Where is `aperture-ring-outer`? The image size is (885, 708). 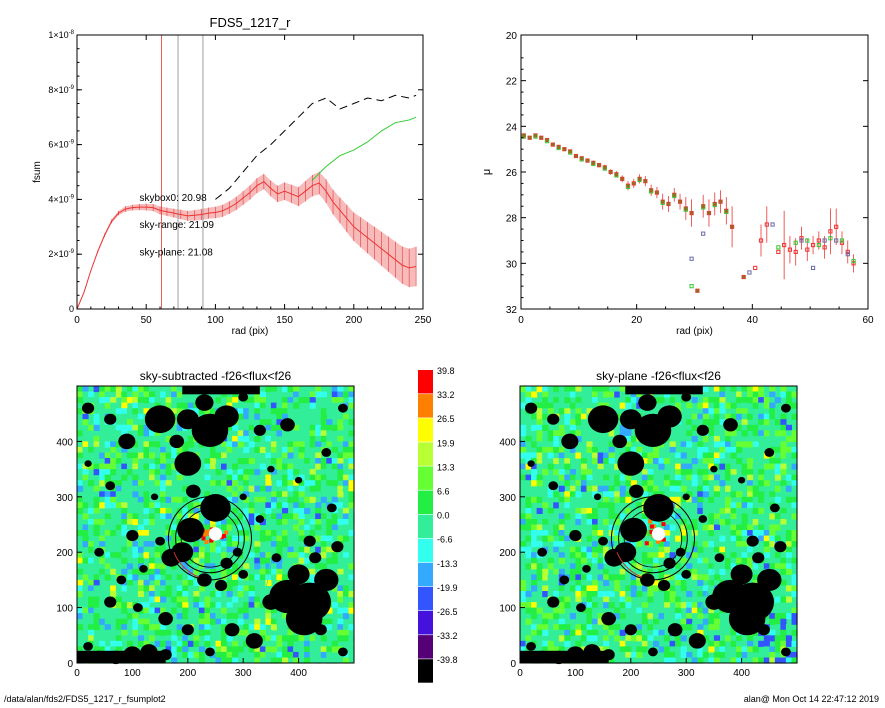
aperture-ring-outer is located at coordinates (653, 538).